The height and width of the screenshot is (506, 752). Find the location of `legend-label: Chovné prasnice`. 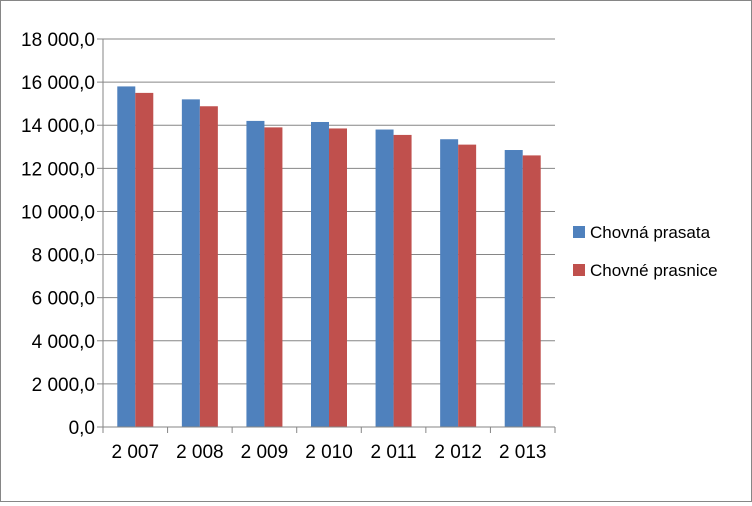

legend-label: Chovné prasnice is located at coordinates (654, 270).